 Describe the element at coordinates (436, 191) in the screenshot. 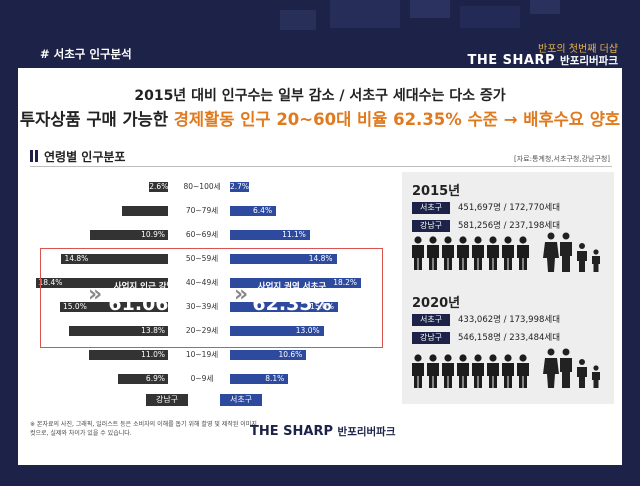

I see `year-2015: 2015년` at that location.